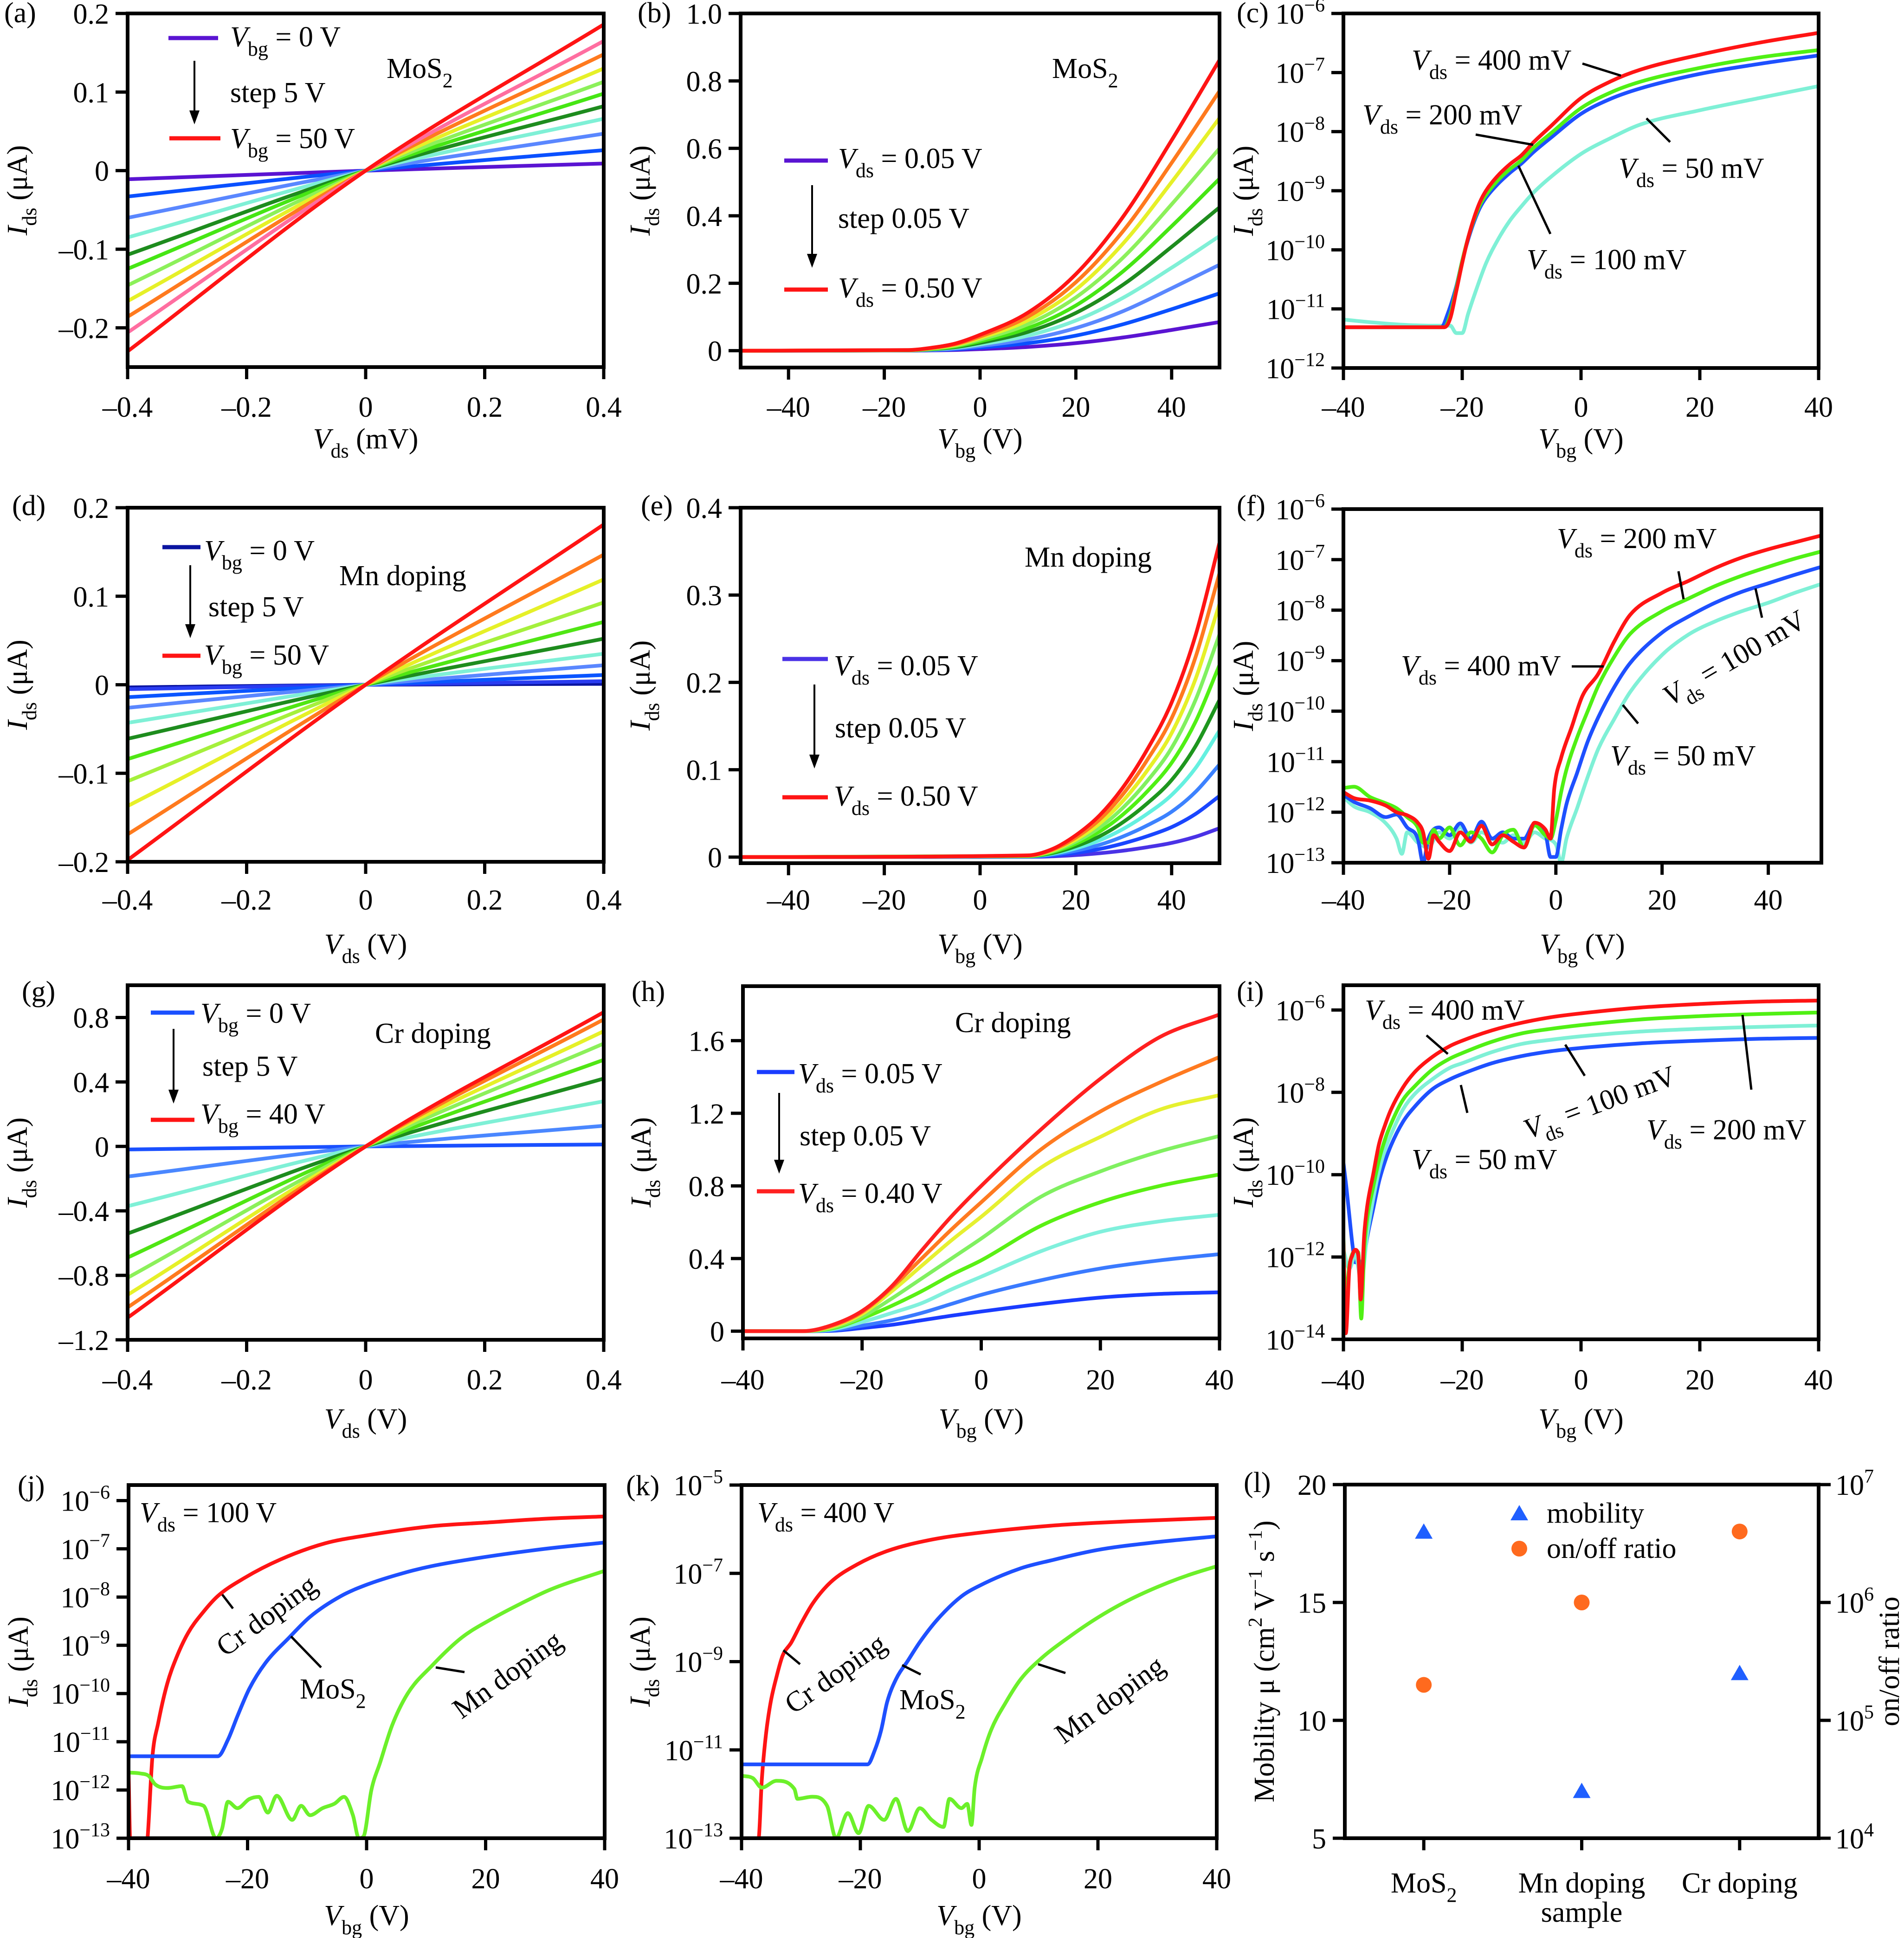 The width and height of the screenshot is (1904, 1938). I want to click on condition-label-rest: = 400 V, so click(843, 1513).